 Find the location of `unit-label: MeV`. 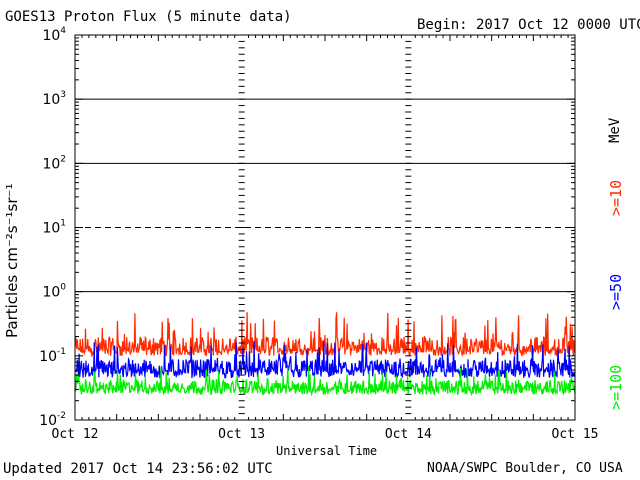

unit-label: MeV is located at coordinates (615, 130).